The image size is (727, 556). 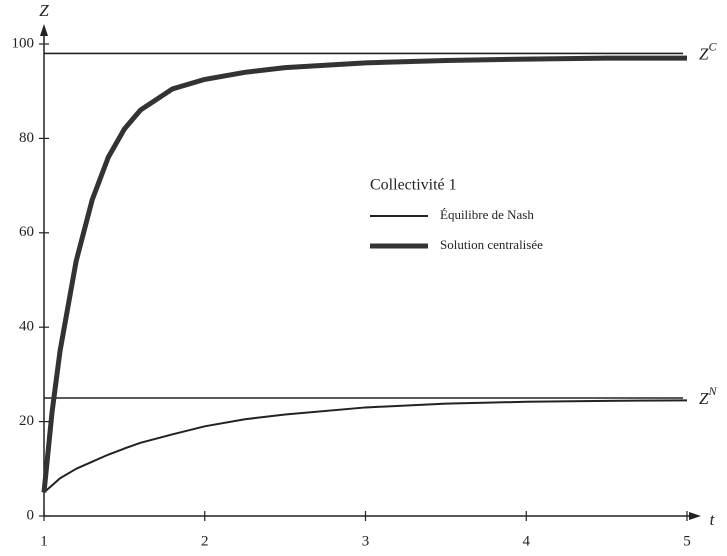 What do you see at coordinates (366, 541) in the screenshot?
I see `x-tick-label: 3` at bounding box center [366, 541].